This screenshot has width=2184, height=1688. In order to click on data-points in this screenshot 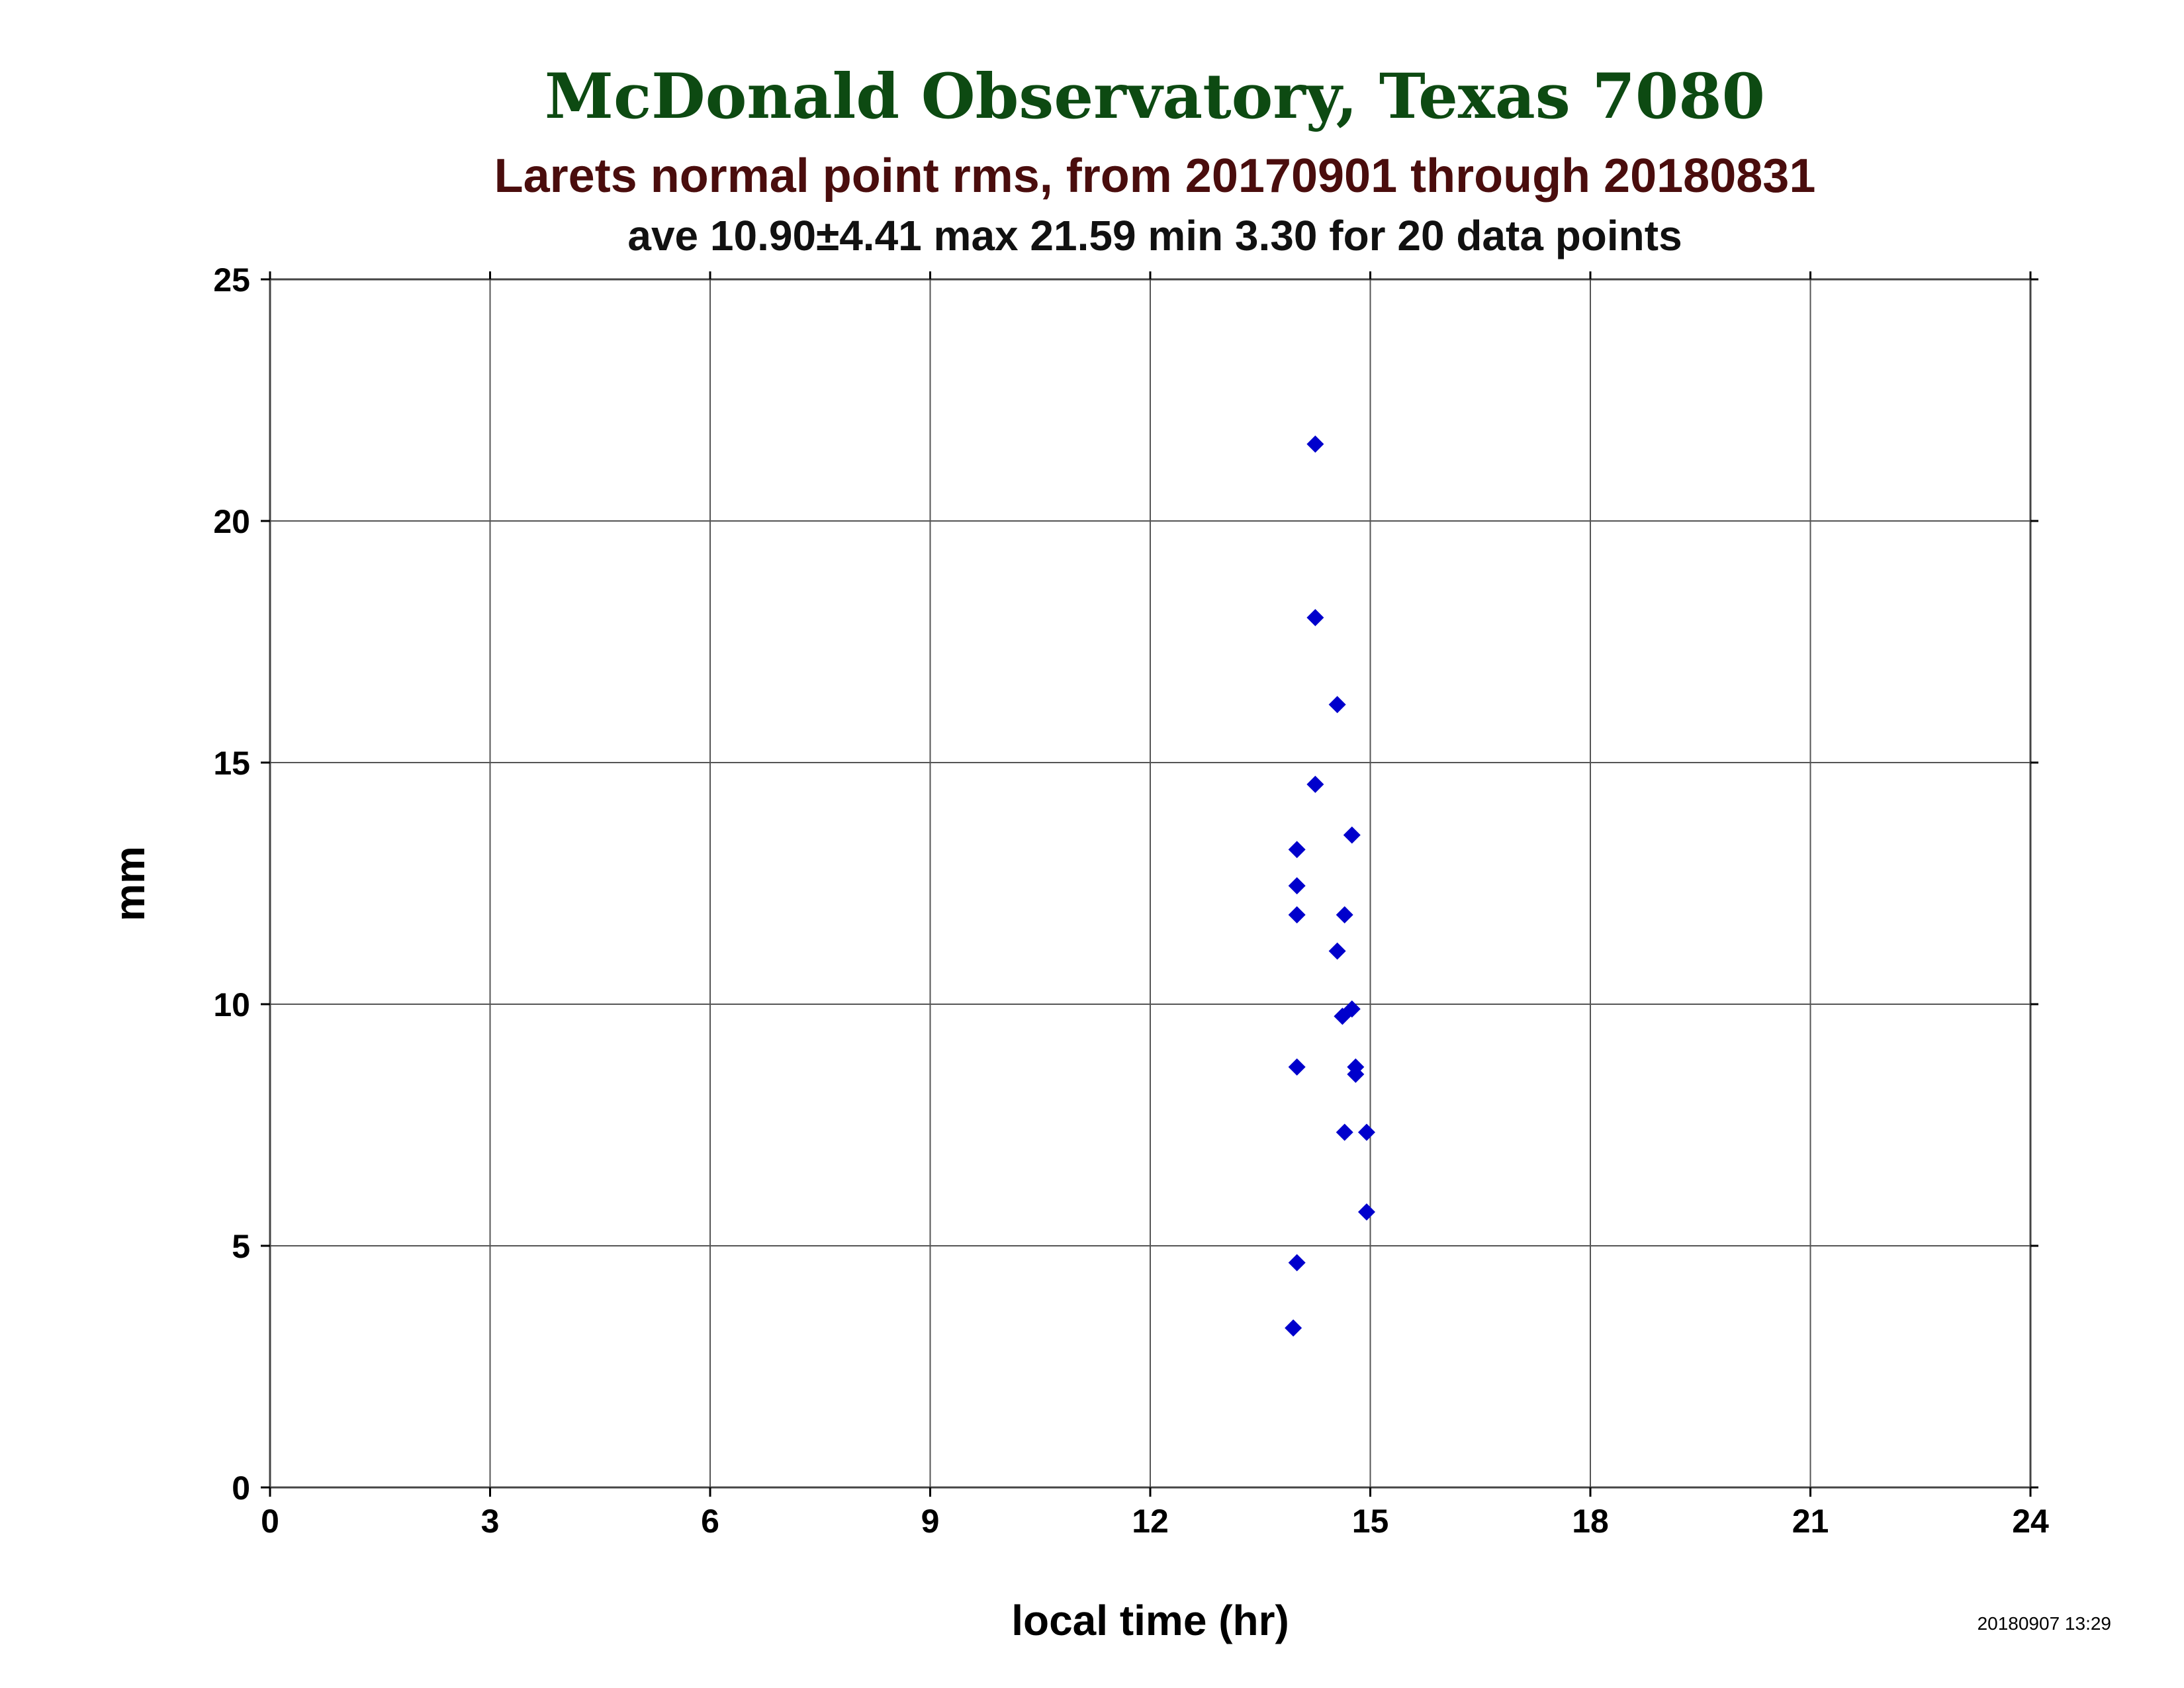, I will do `click(1330, 886)`.